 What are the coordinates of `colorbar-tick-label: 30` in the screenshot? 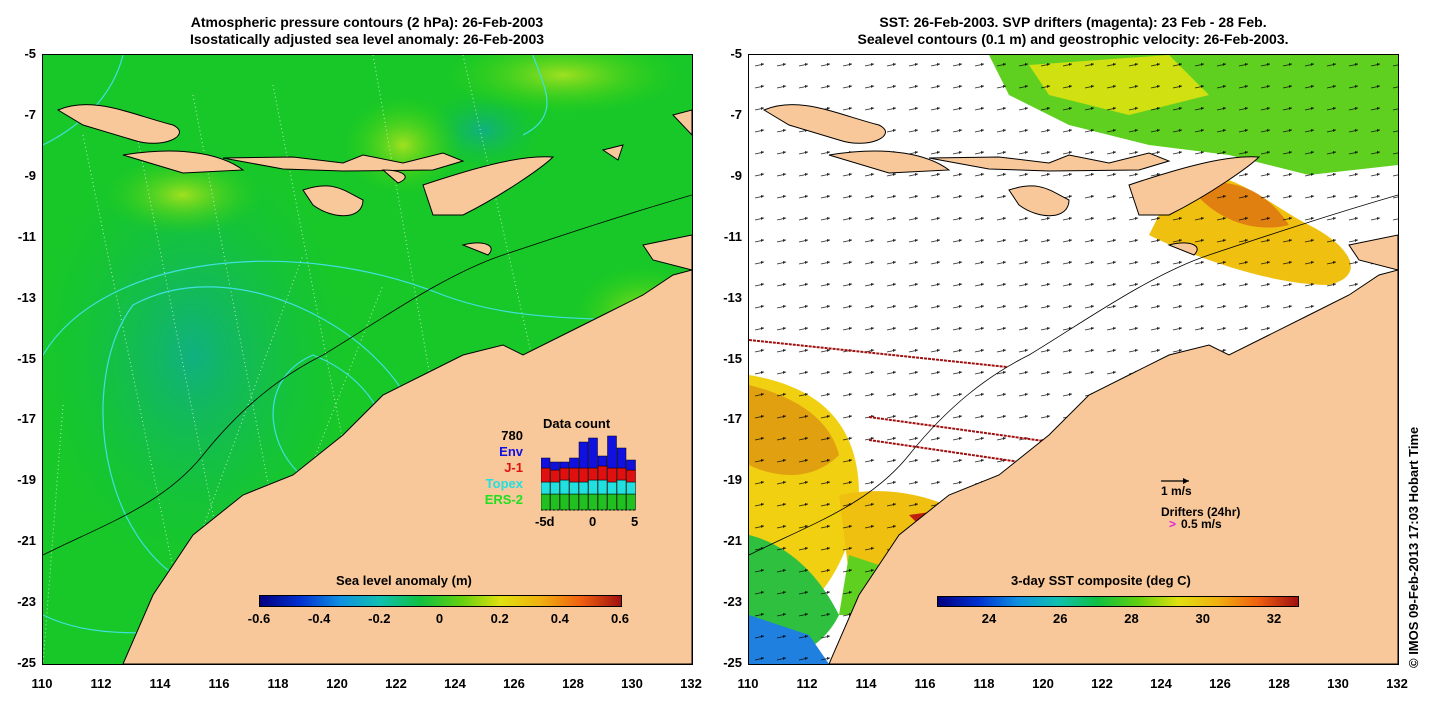 It's located at (1202, 618).